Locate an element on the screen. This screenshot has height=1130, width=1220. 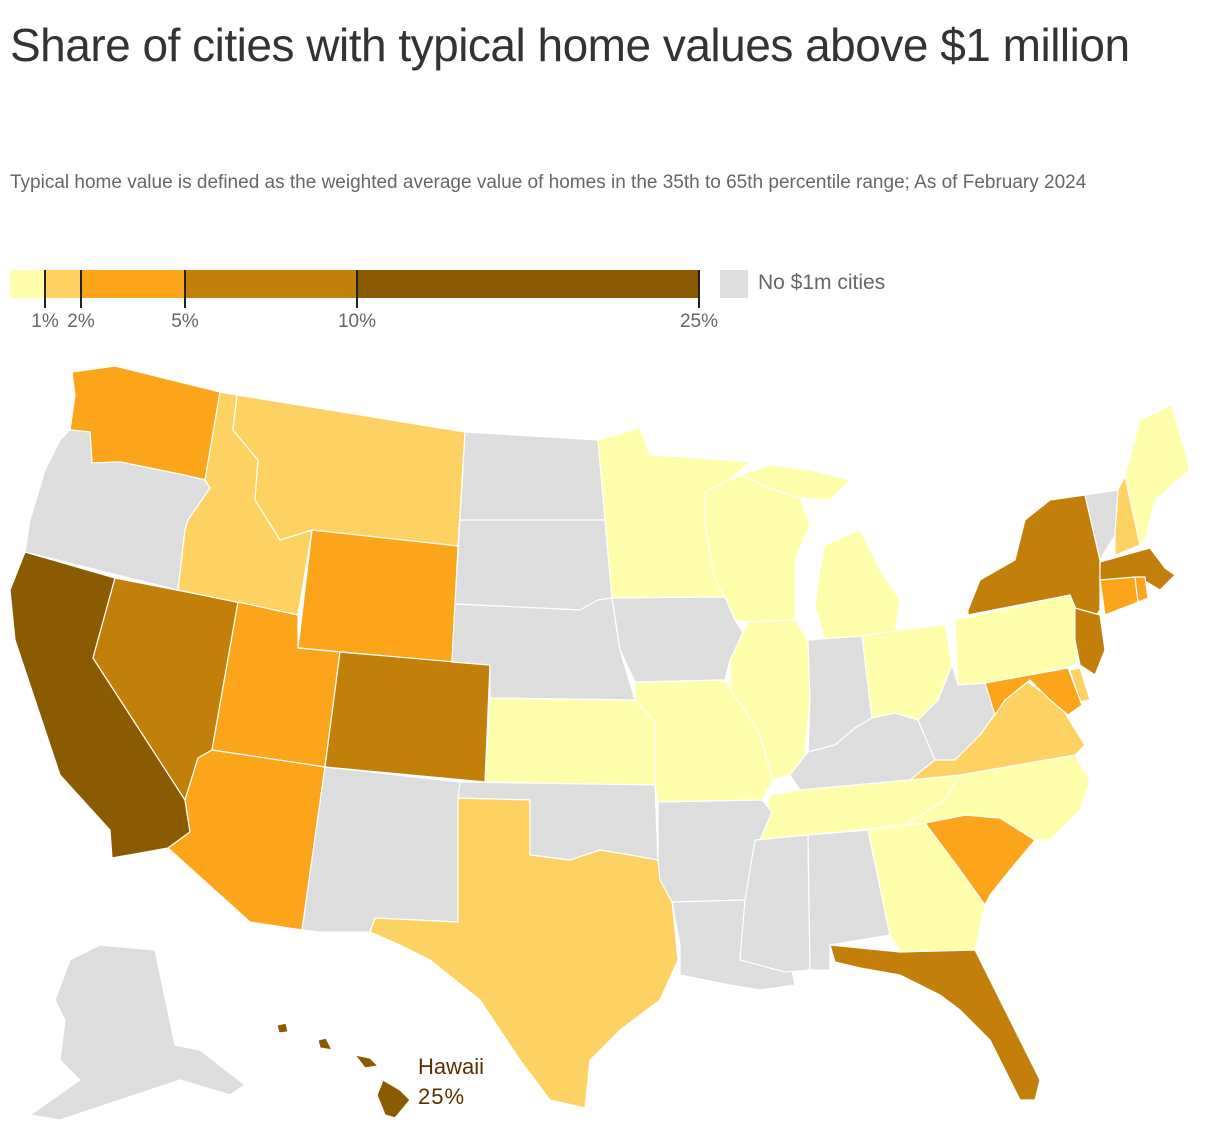
state-AK is located at coordinates (137, 1032).